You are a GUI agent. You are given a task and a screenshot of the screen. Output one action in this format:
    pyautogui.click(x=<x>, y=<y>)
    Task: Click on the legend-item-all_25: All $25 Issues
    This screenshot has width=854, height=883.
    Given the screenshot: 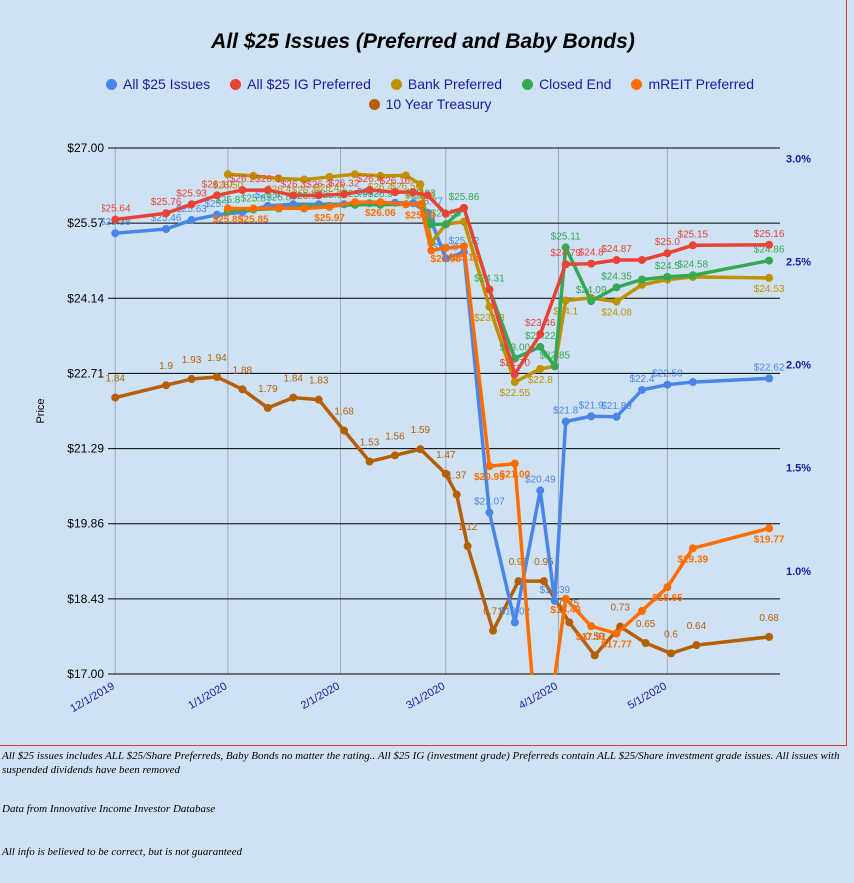 What is the action you would take?
    pyautogui.click(x=157, y=84)
    